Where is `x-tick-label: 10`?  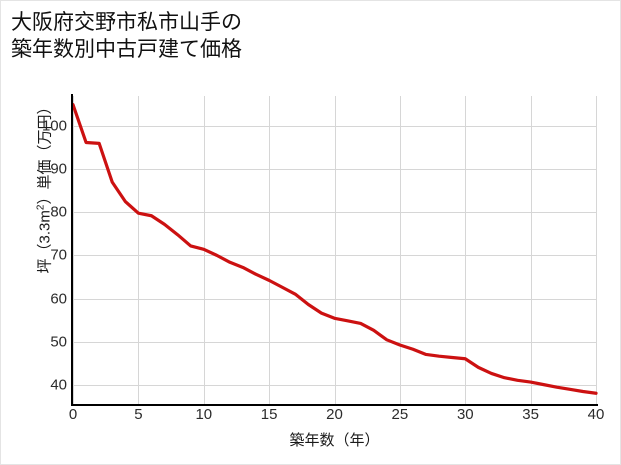 x-tick-label: 10 is located at coordinates (204, 414).